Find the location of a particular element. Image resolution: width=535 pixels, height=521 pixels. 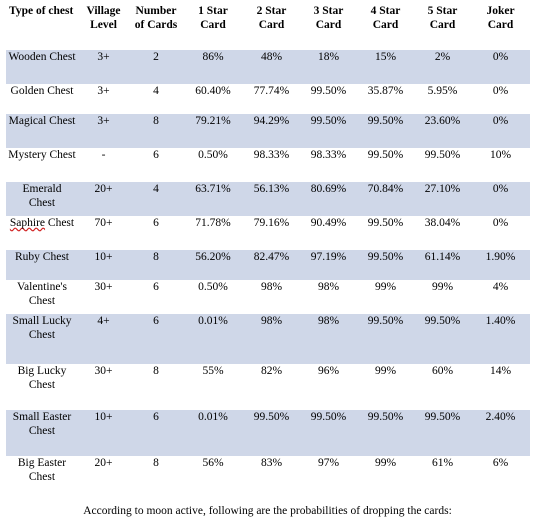

one-star-cell: 79.21% is located at coordinates (213, 131).